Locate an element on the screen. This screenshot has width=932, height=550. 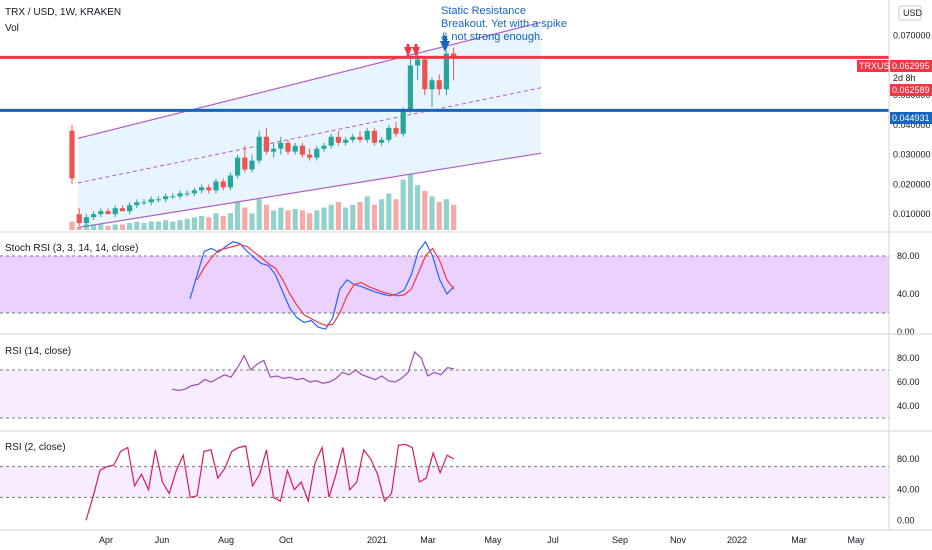
chart-title: TRX / USD, 1W, KRAKEN is located at coordinates (63, 12).